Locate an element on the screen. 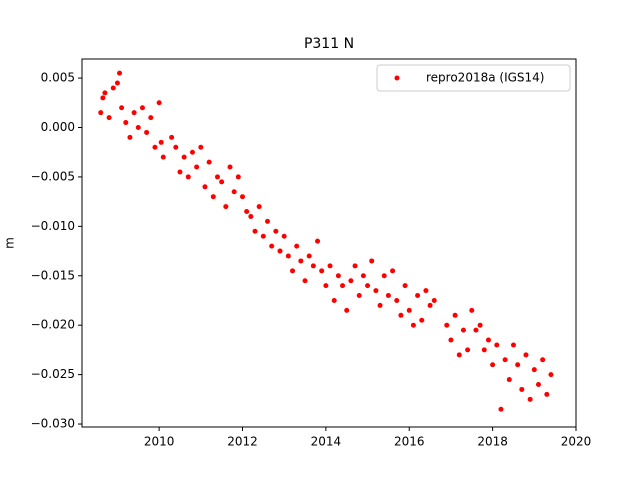 The width and height of the screenshot is (640, 480). chart-title: P311 N is located at coordinates (329, 44).